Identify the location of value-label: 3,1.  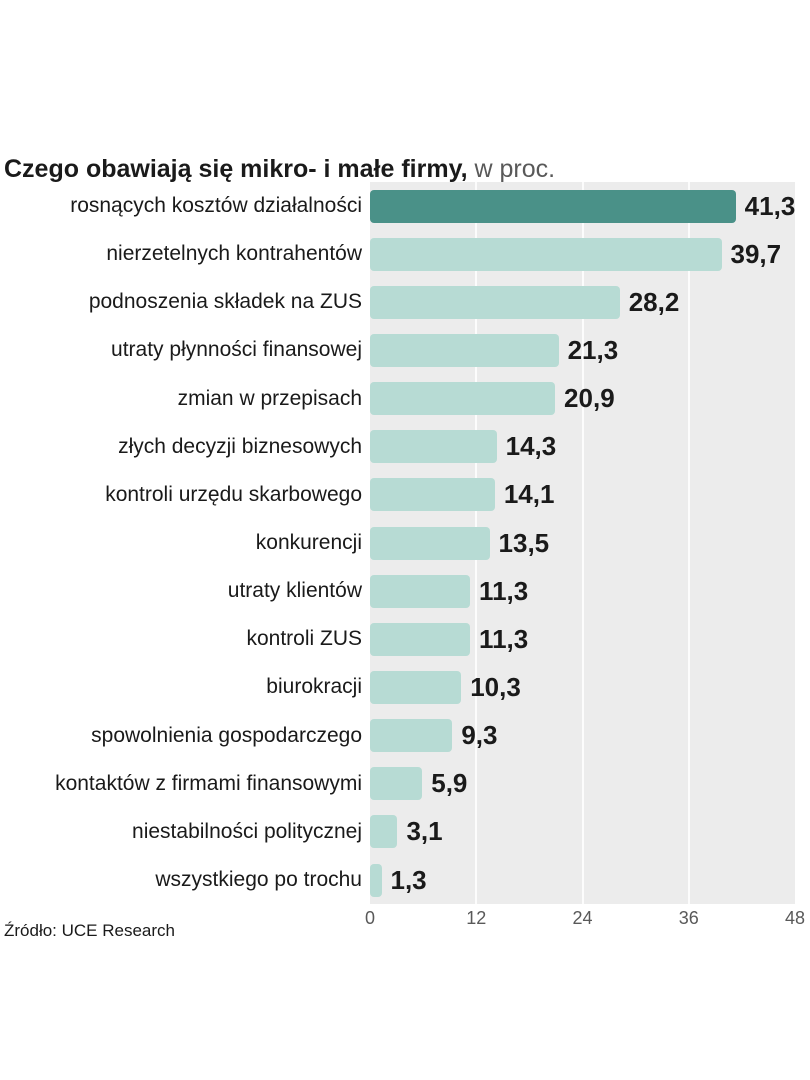
(424, 831).